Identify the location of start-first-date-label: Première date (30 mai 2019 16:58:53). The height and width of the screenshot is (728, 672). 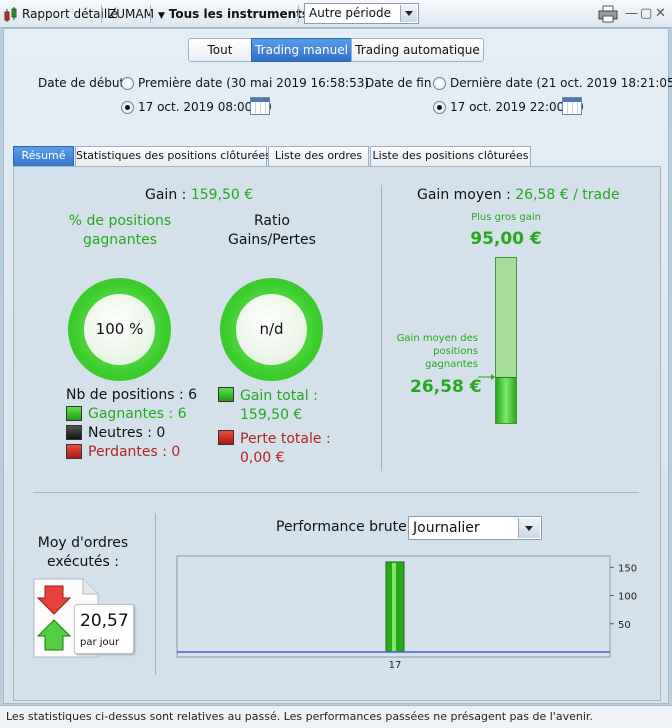
(254, 83).